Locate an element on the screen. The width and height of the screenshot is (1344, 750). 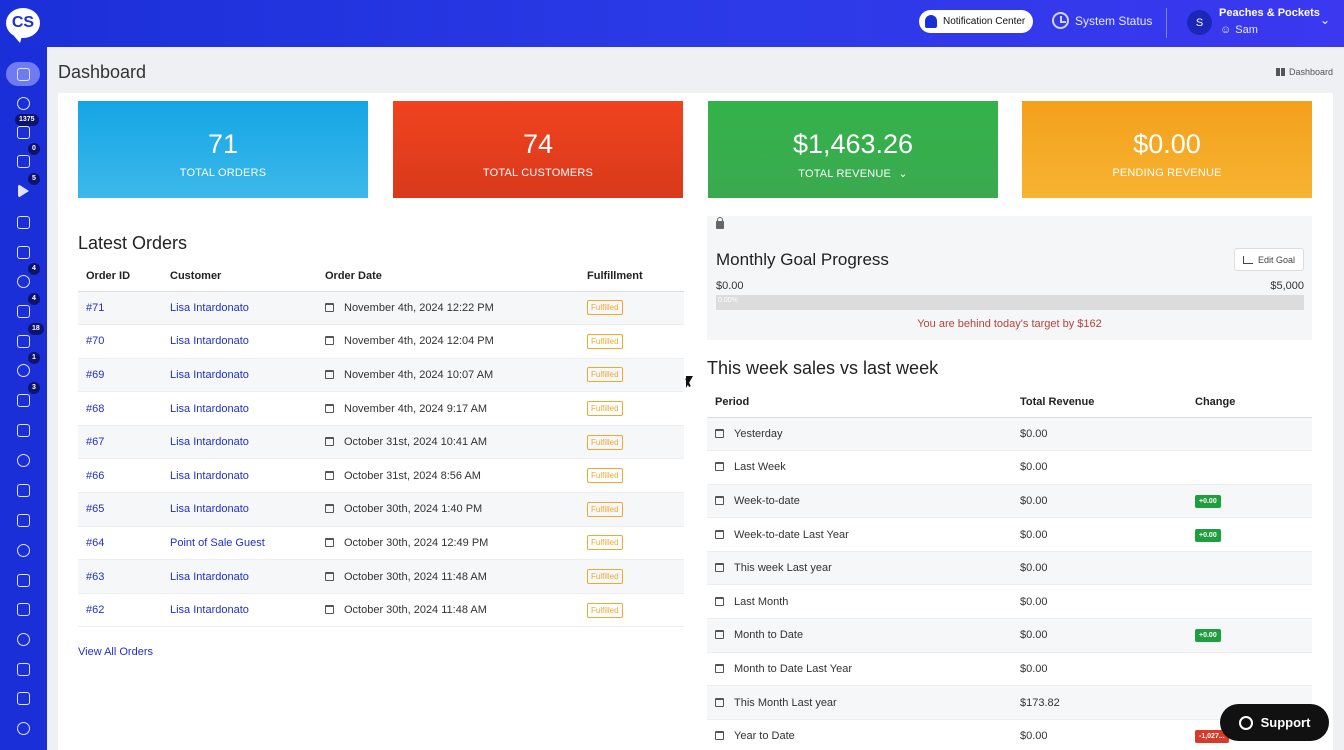
company-name: Peaches & Pockets is located at coordinates (1269, 13).